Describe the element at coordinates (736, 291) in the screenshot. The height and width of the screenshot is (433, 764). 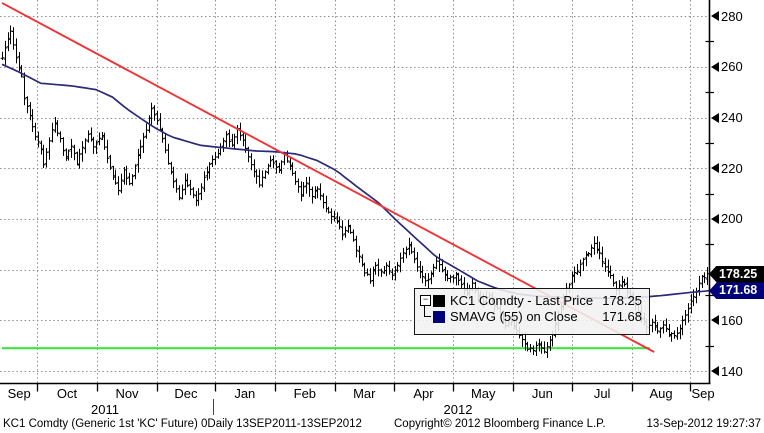
I see `price-badge-smavg: 171.68` at that location.